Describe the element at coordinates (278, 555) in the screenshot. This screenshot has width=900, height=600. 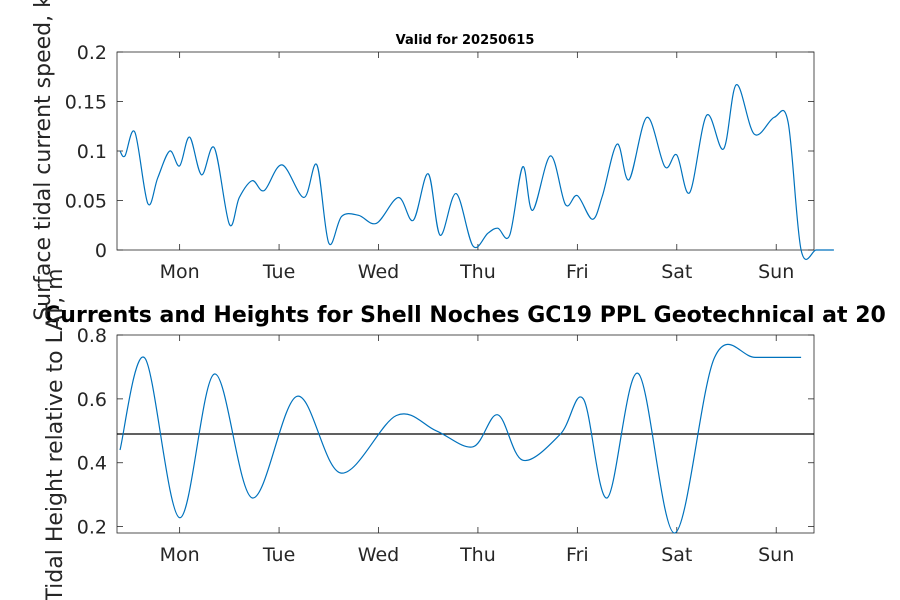
I see `height-xtick-label: Tue` at that location.